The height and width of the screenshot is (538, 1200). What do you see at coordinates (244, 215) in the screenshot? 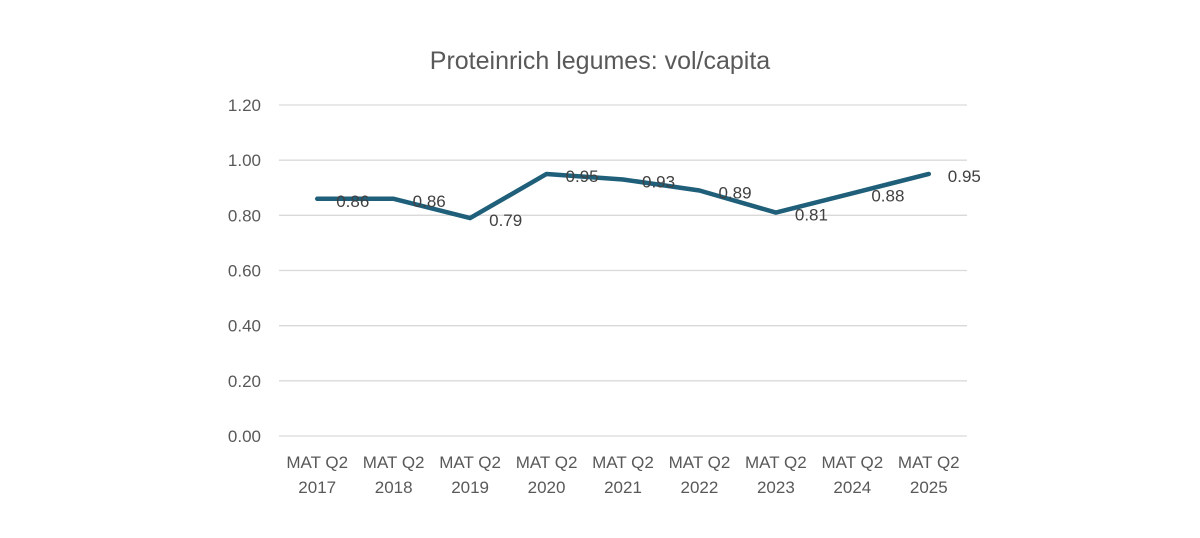
I see `y-tick-label: 0.80` at bounding box center [244, 215].